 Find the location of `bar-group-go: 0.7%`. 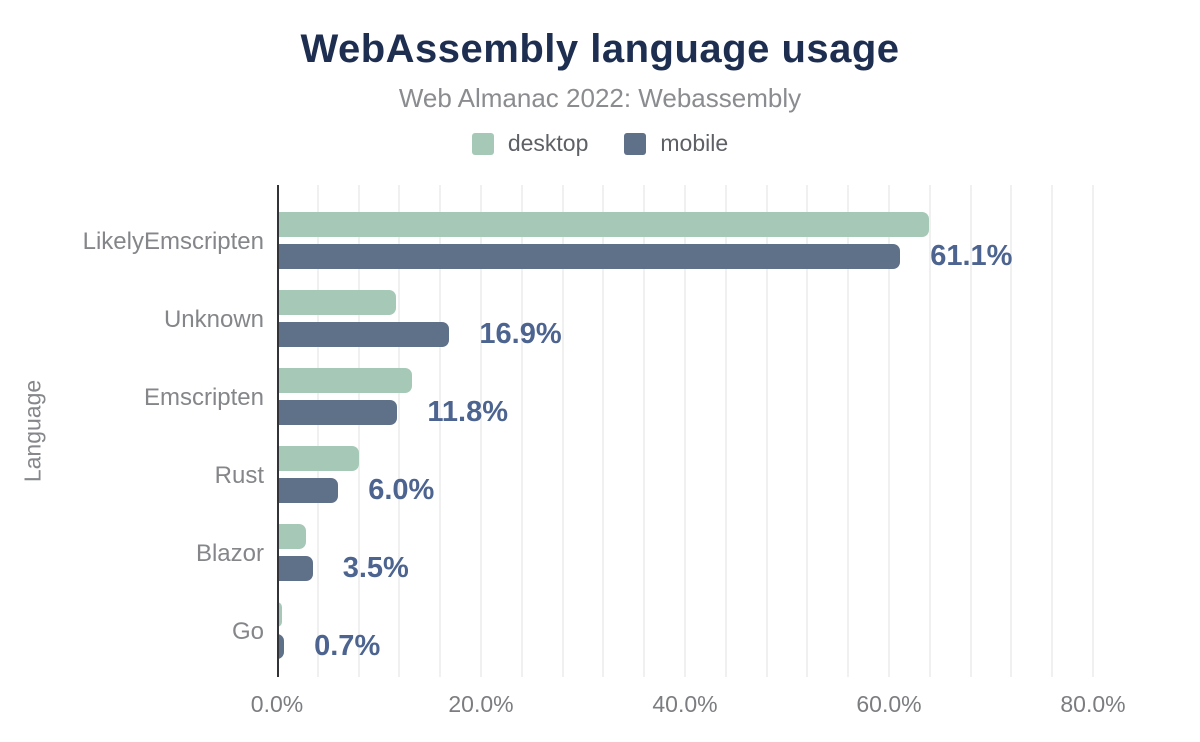

bar-group-go: 0.7% is located at coordinates (685, 632).